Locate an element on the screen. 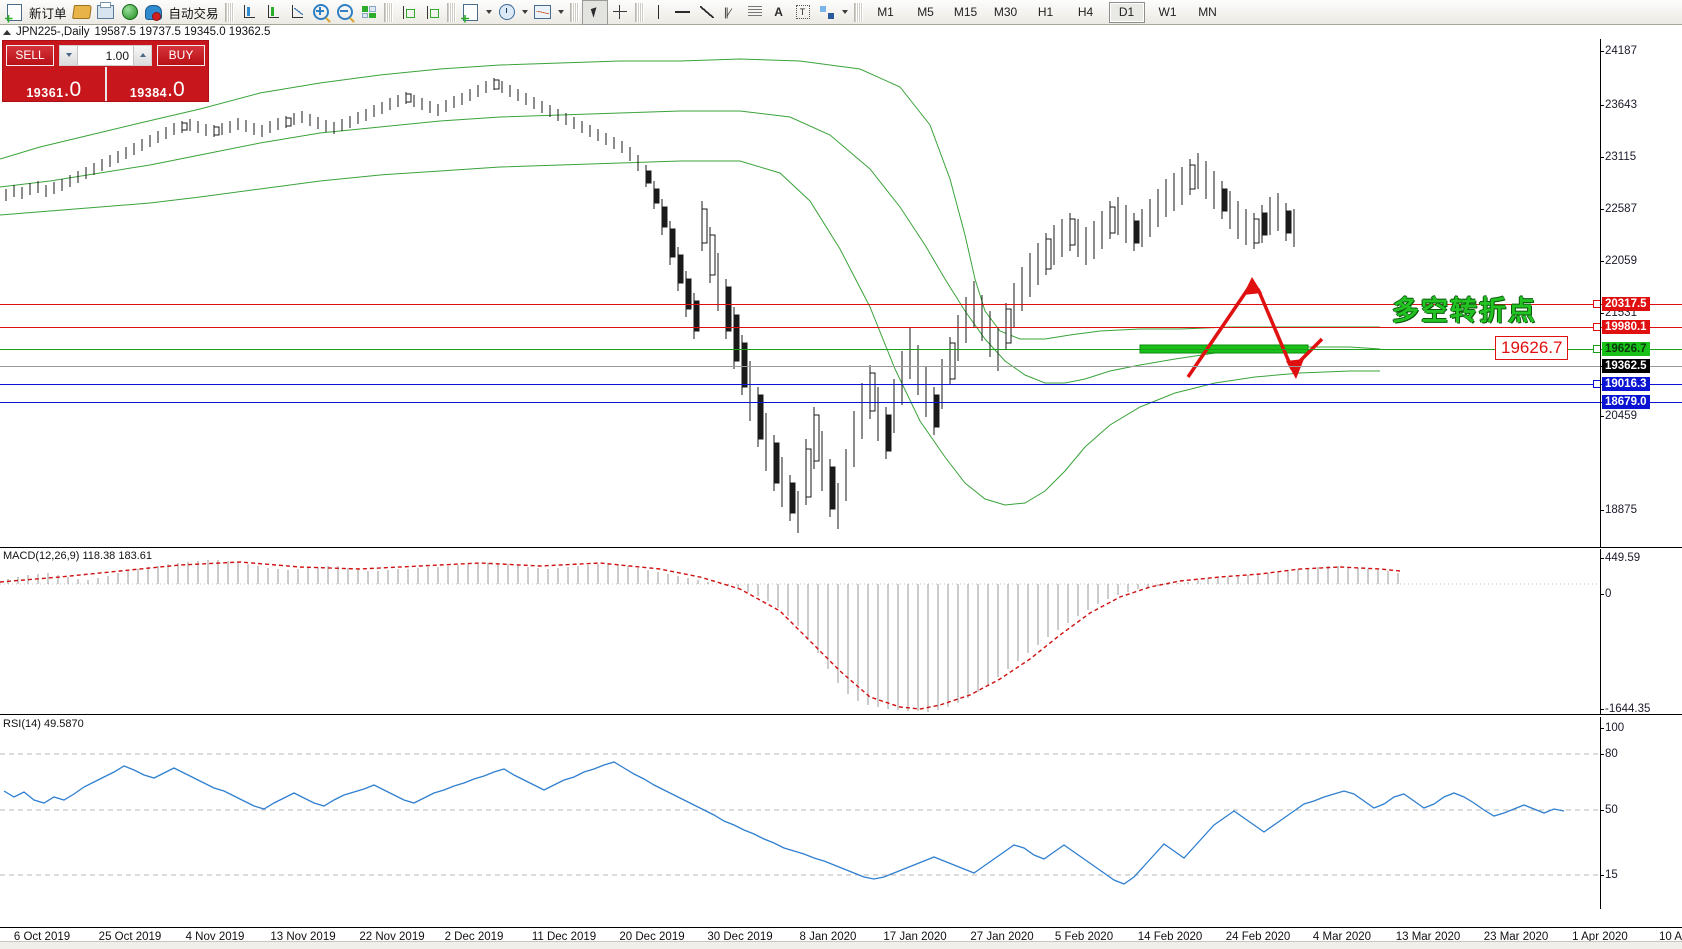 Image resolution: width=1682 pixels, height=949 pixels. shapes-dropdown-chevron-down-icon is located at coordinates (845, 12).